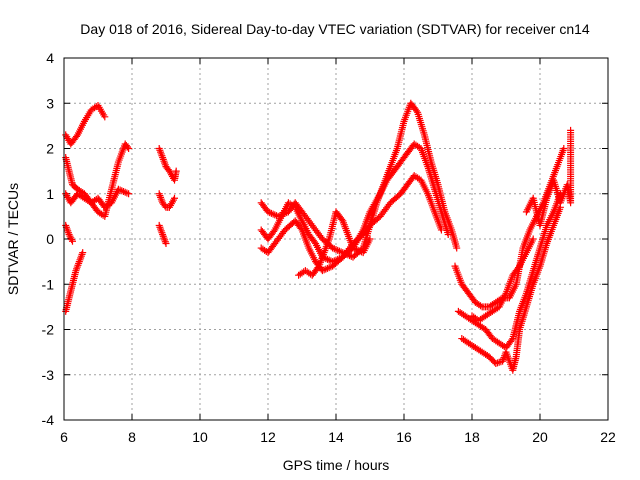  What do you see at coordinates (404, 437) in the screenshot?
I see `x-tick-label: 16` at bounding box center [404, 437].